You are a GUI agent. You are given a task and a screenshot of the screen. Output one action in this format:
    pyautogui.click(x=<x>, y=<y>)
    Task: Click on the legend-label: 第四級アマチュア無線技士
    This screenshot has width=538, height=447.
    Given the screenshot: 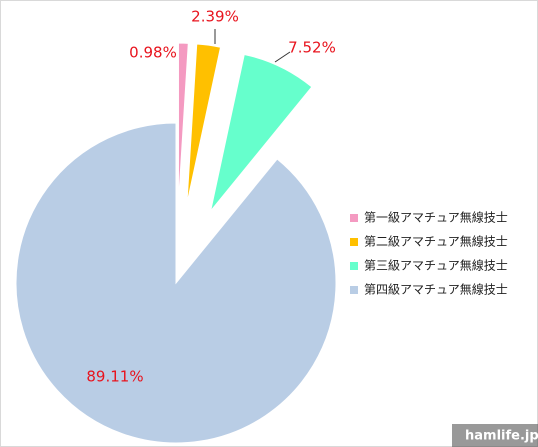 What is the action you would take?
    pyautogui.click(x=436, y=289)
    